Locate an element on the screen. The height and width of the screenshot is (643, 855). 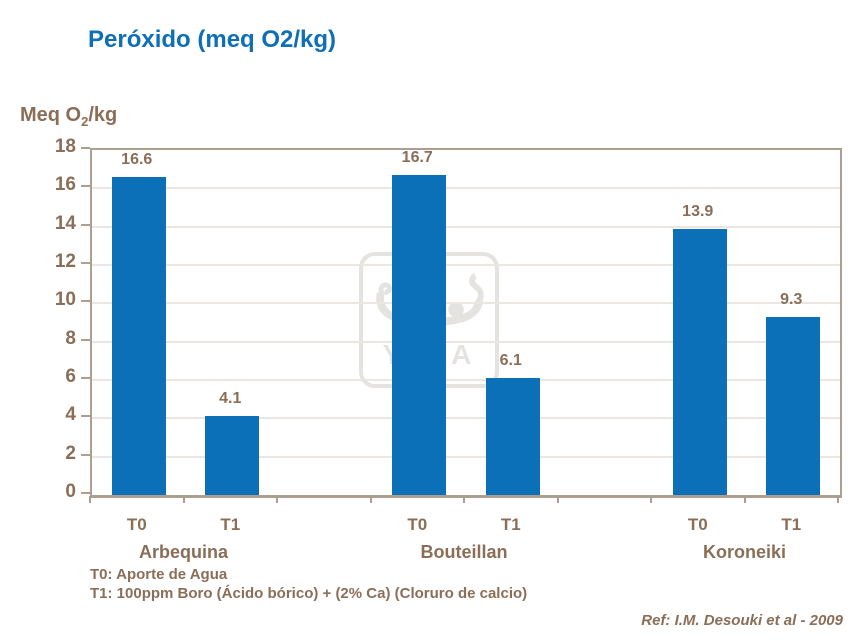
footnote-t0: T0: Aporte de Agua is located at coordinates (159, 574).